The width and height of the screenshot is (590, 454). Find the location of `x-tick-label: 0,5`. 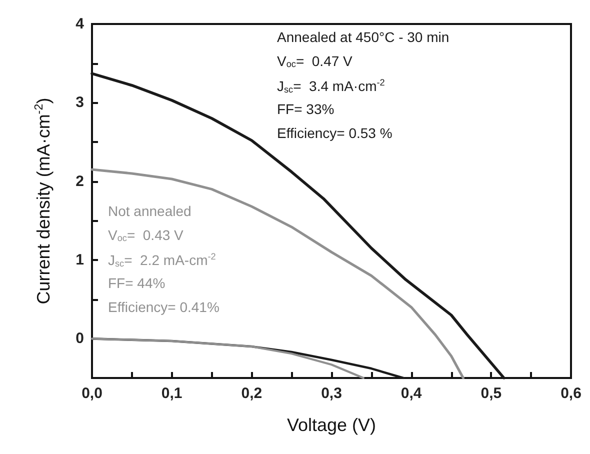

x-tick-label: 0,5 is located at coordinates (491, 393).